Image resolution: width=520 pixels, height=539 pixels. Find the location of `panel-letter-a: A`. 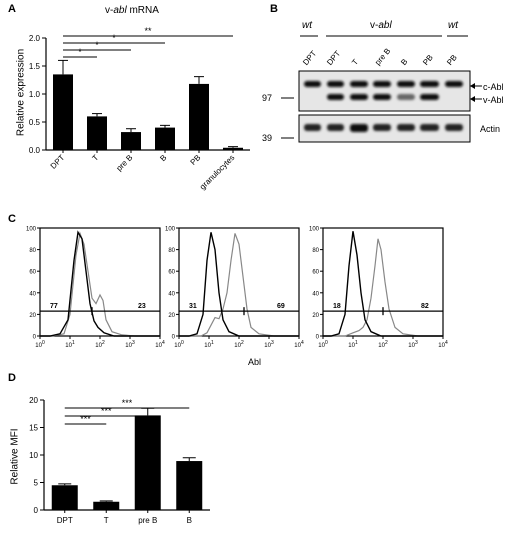

panel-letter-a: A is located at coordinates (12, 9).